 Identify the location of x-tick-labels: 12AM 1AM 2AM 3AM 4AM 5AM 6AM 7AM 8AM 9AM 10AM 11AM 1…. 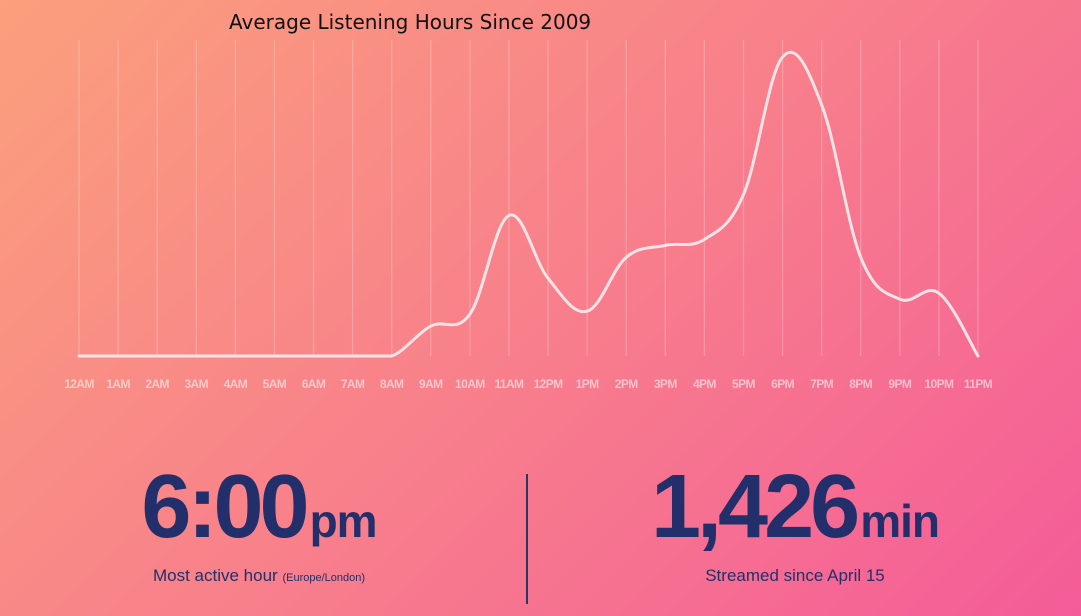
(528, 384).